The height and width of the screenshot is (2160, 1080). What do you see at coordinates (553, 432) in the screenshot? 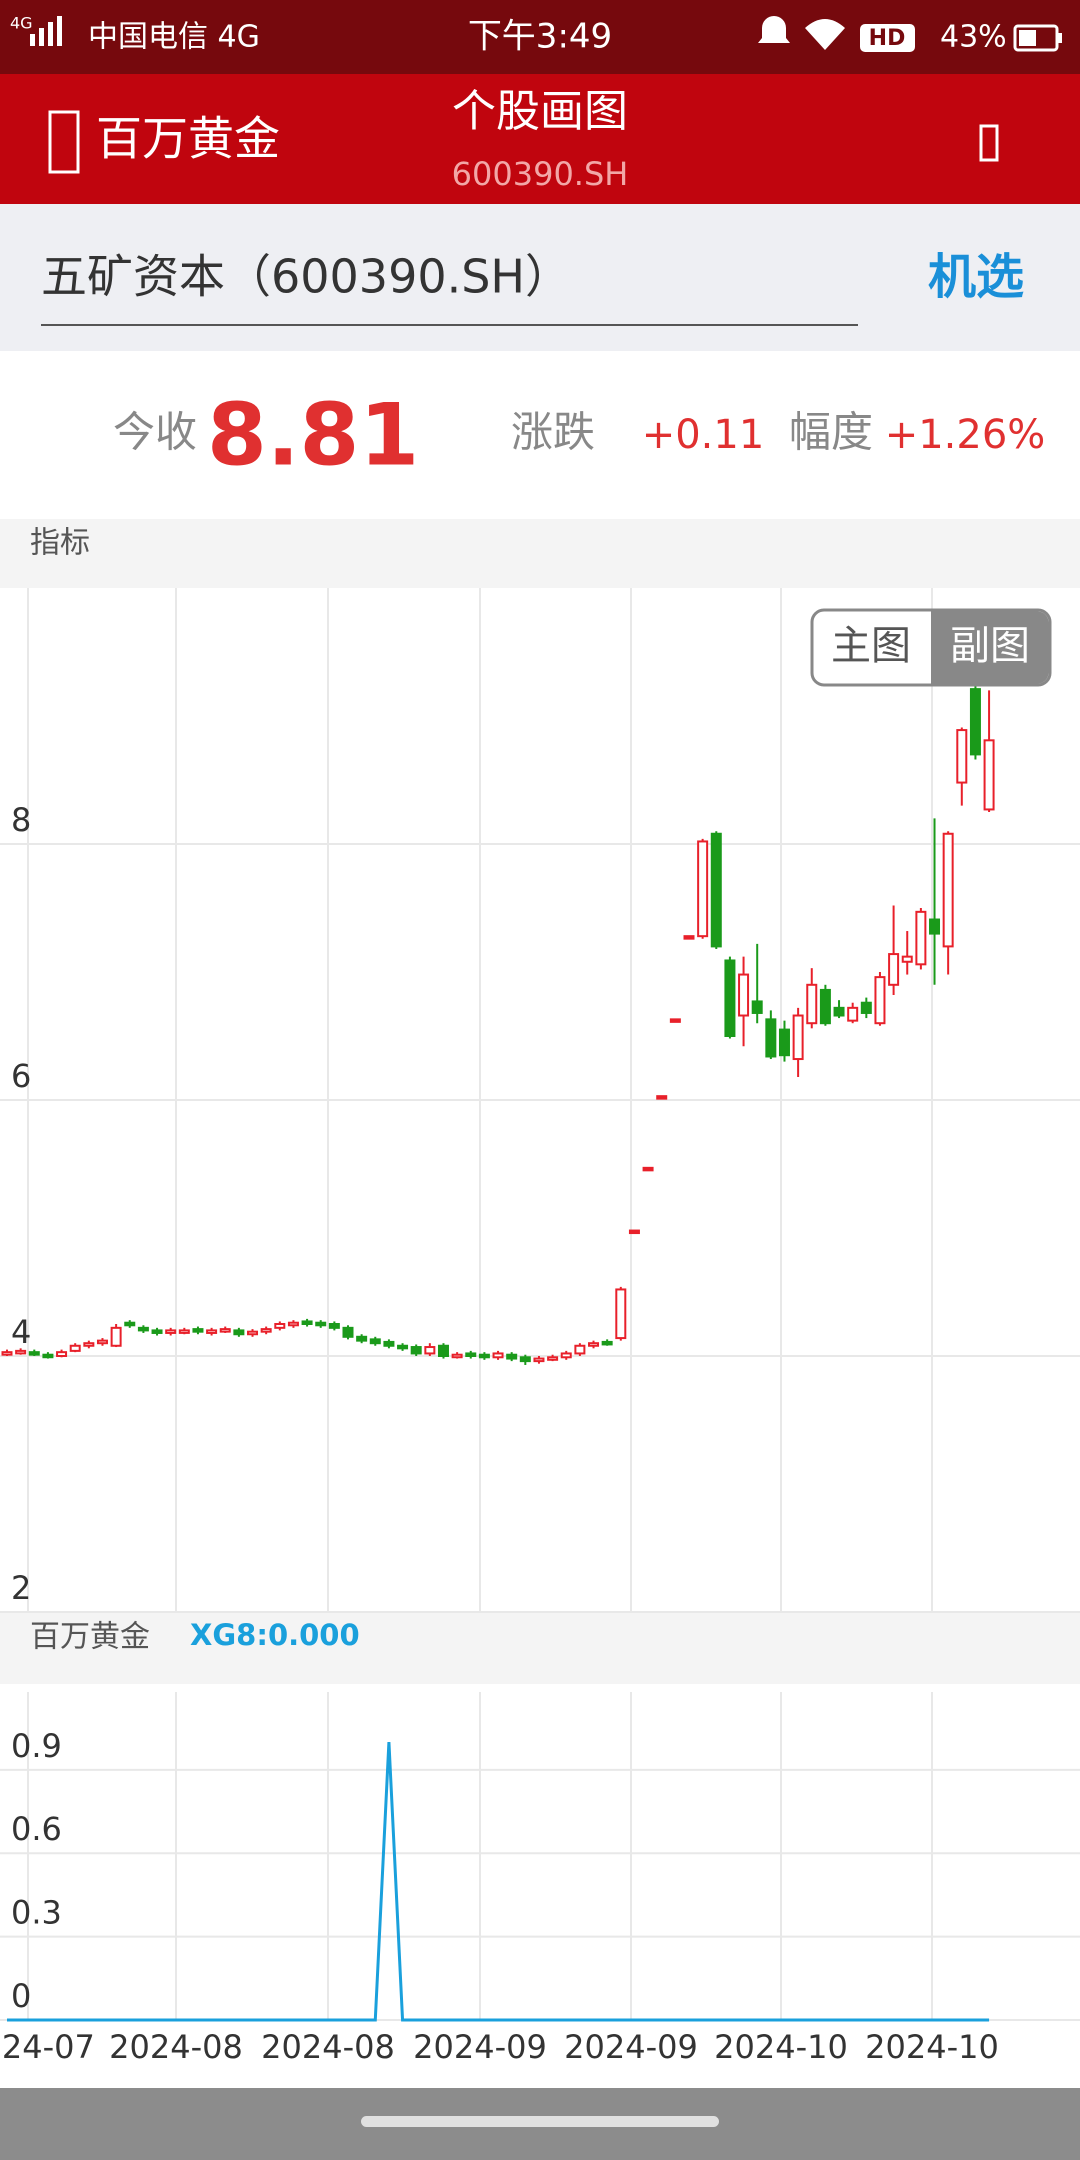
I see `change-label: 涨跌` at bounding box center [553, 432].